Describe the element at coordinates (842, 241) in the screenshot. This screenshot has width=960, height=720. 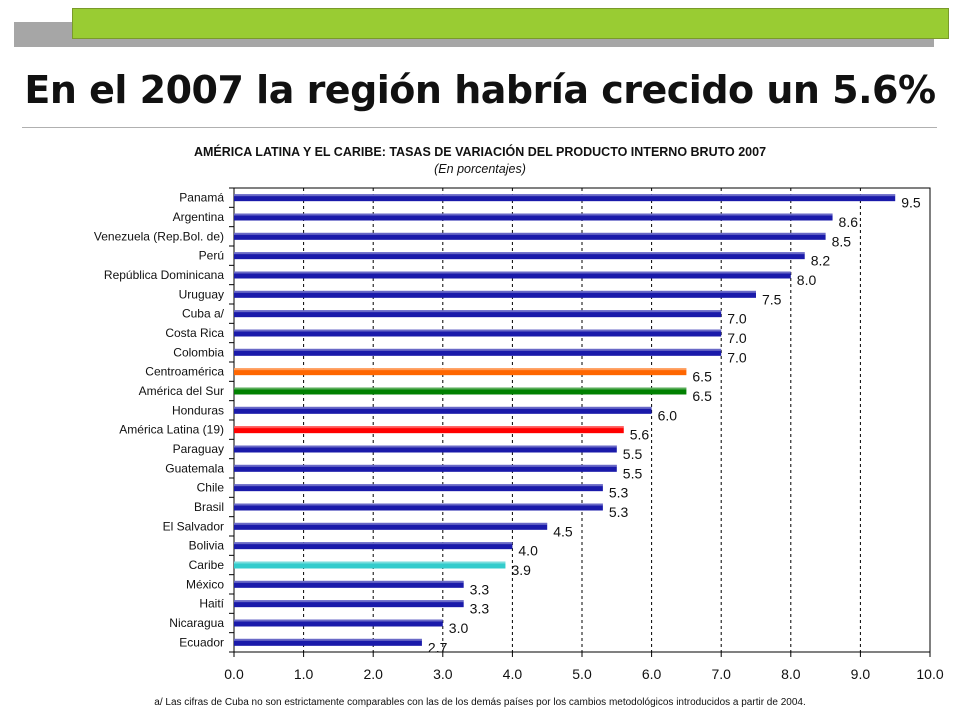
I see `value-label: 8.5` at that location.